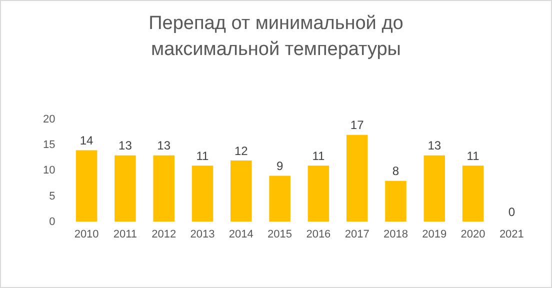 The image size is (552, 288). What do you see at coordinates (52, 222) in the screenshot?
I see `y-tick-label: 0` at bounding box center [52, 222].